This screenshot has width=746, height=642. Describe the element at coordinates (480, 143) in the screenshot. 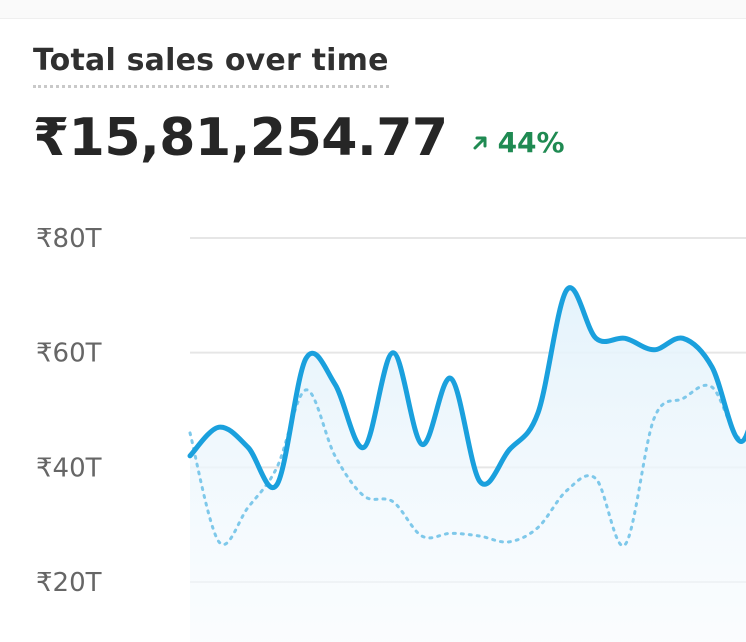

I see `arrow-up-right-icon` at that location.